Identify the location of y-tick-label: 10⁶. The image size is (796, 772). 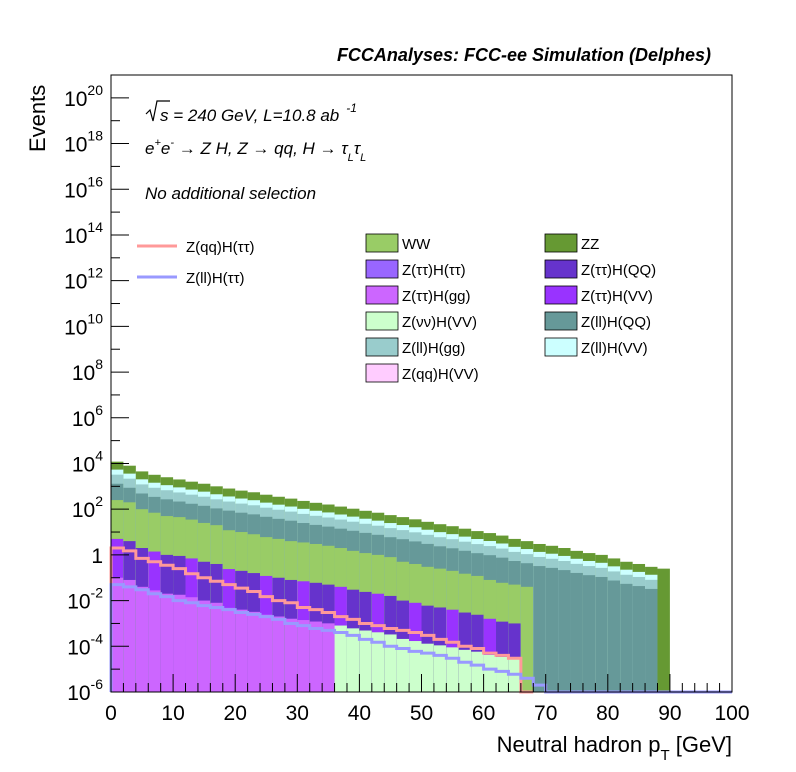
(87, 416).